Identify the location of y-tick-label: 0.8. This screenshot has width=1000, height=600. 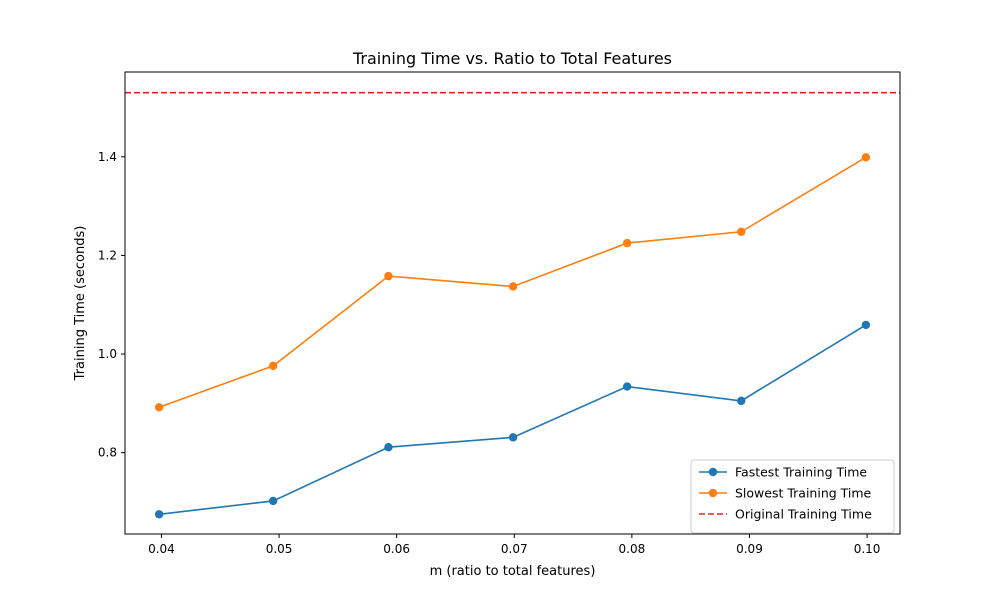
(107, 453).